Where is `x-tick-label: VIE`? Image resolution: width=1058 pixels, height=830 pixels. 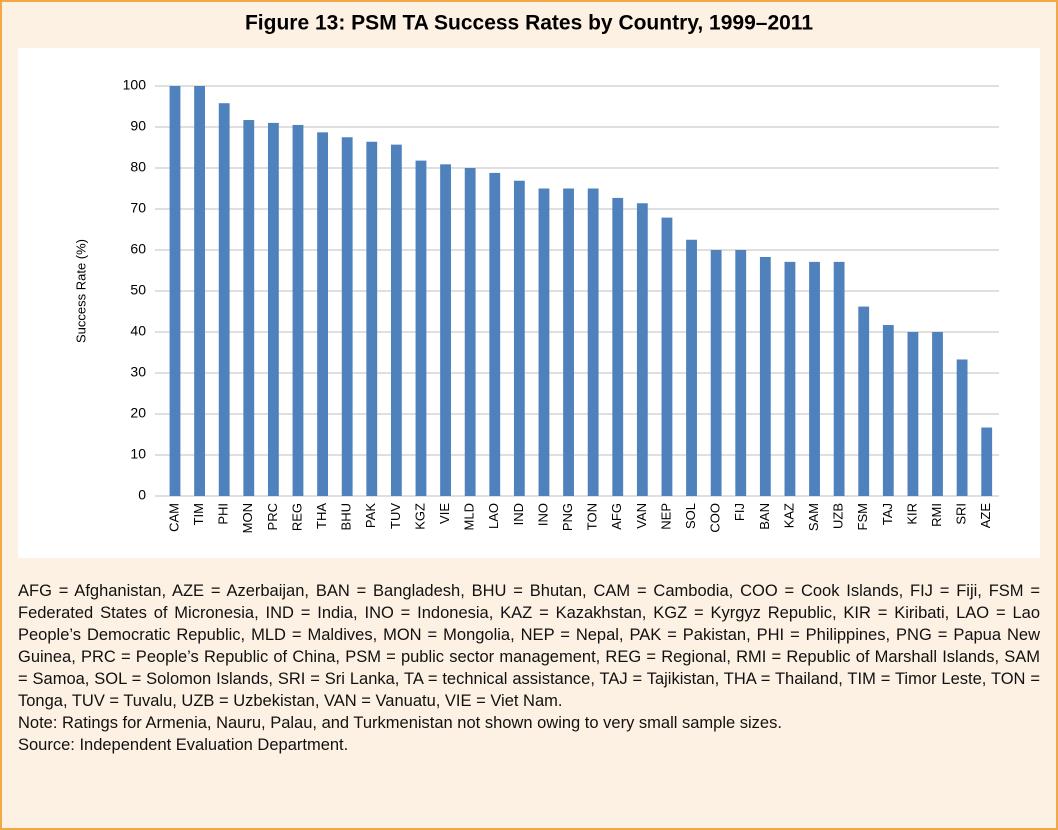 x-tick-label: VIE is located at coordinates (444, 513).